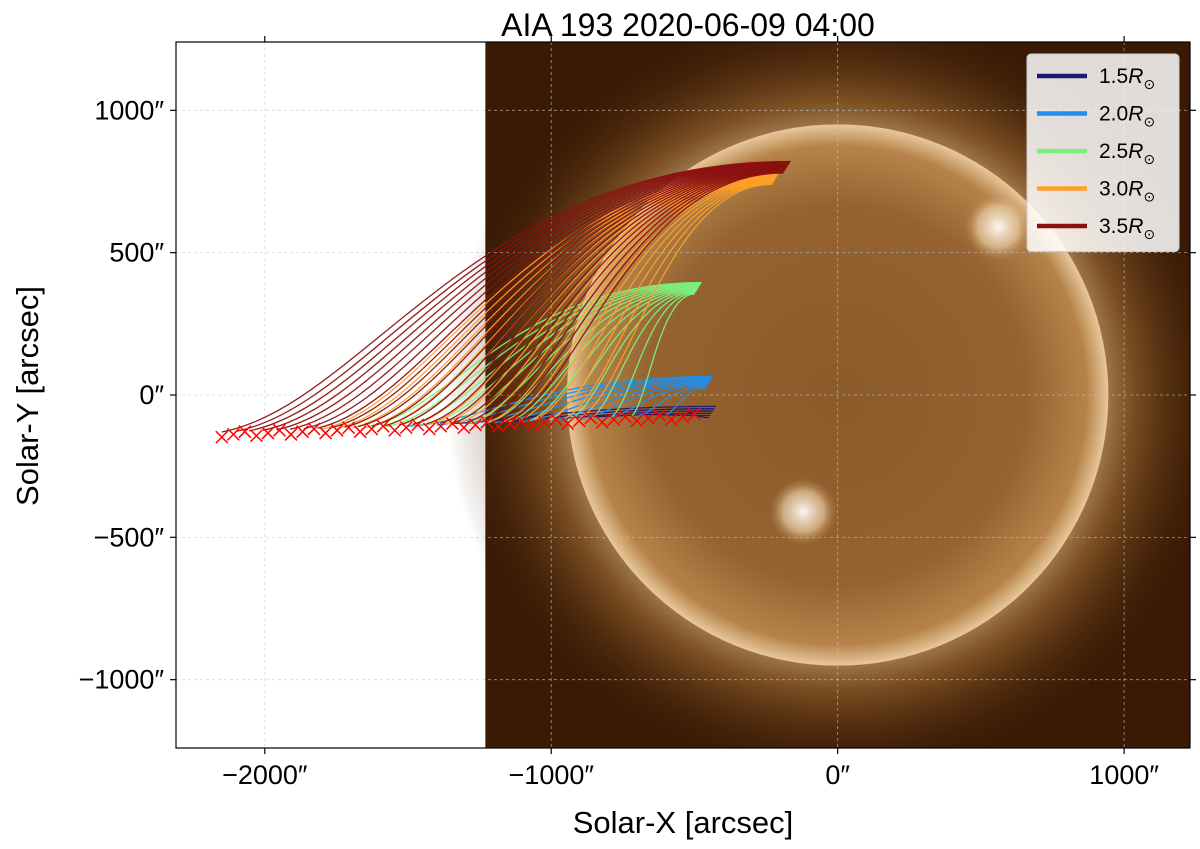 This screenshot has height=849, width=1200. What do you see at coordinates (1127, 191) in the screenshot?
I see `legend-label: 3.0R⊙` at bounding box center [1127, 191].